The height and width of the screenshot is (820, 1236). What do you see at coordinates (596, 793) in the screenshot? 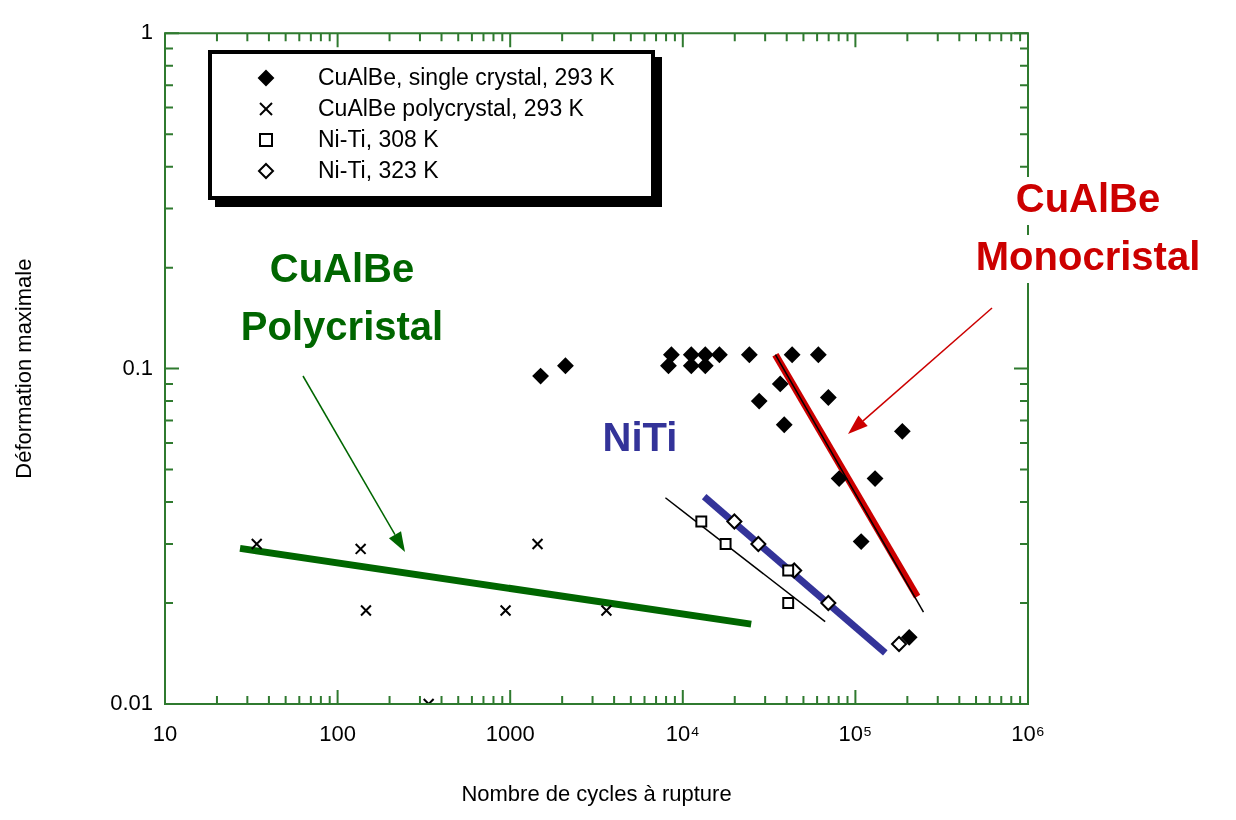
I see `x-axis-title: Nombre de cycles à rupture` at bounding box center [596, 793].